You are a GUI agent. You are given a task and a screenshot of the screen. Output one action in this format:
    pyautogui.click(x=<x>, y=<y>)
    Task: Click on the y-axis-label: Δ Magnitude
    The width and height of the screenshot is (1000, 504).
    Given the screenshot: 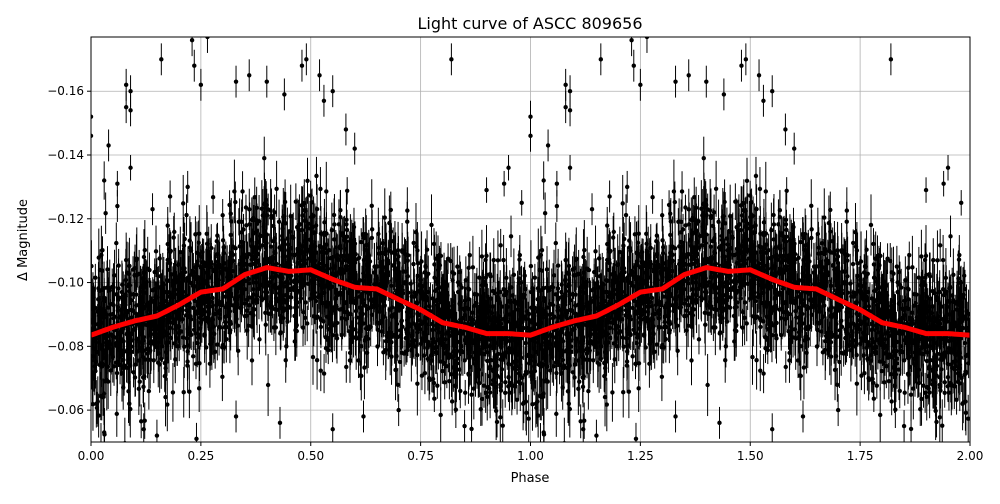 What is the action you would take?
    pyautogui.click(x=23, y=240)
    